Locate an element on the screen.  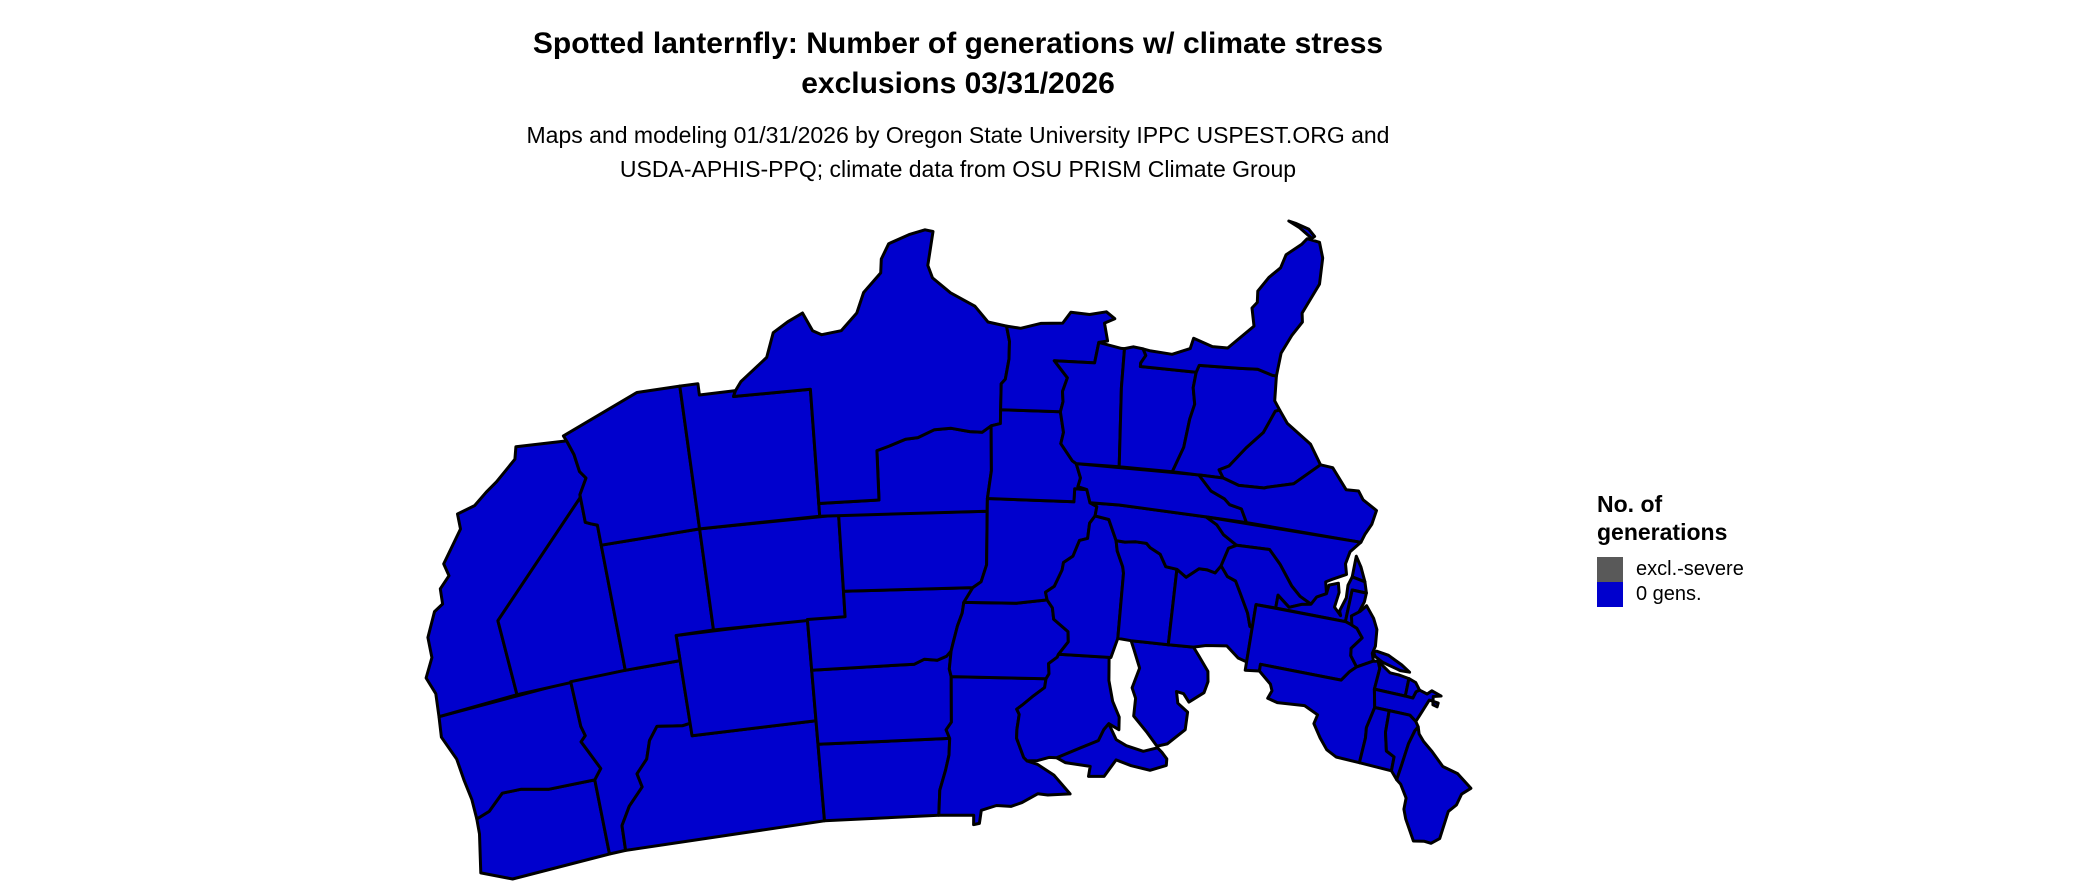
state-MD is located at coordinates (1321, 599).